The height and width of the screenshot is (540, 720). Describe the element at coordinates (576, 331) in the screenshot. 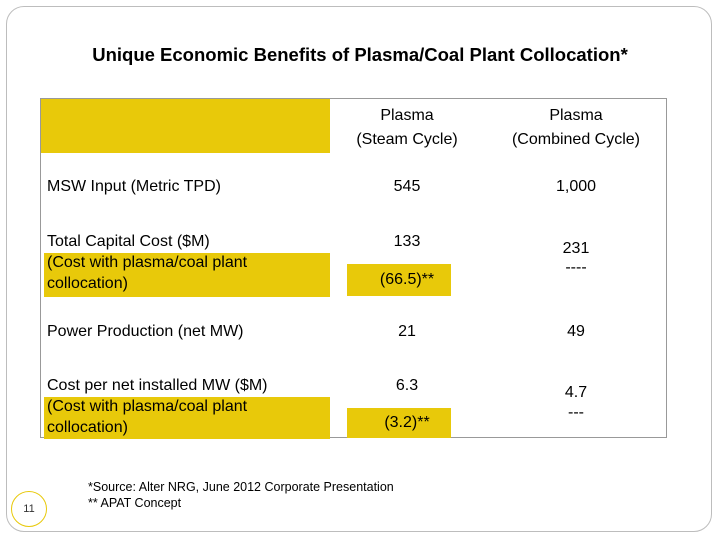

I see `row-power-combined: 49` at that location.